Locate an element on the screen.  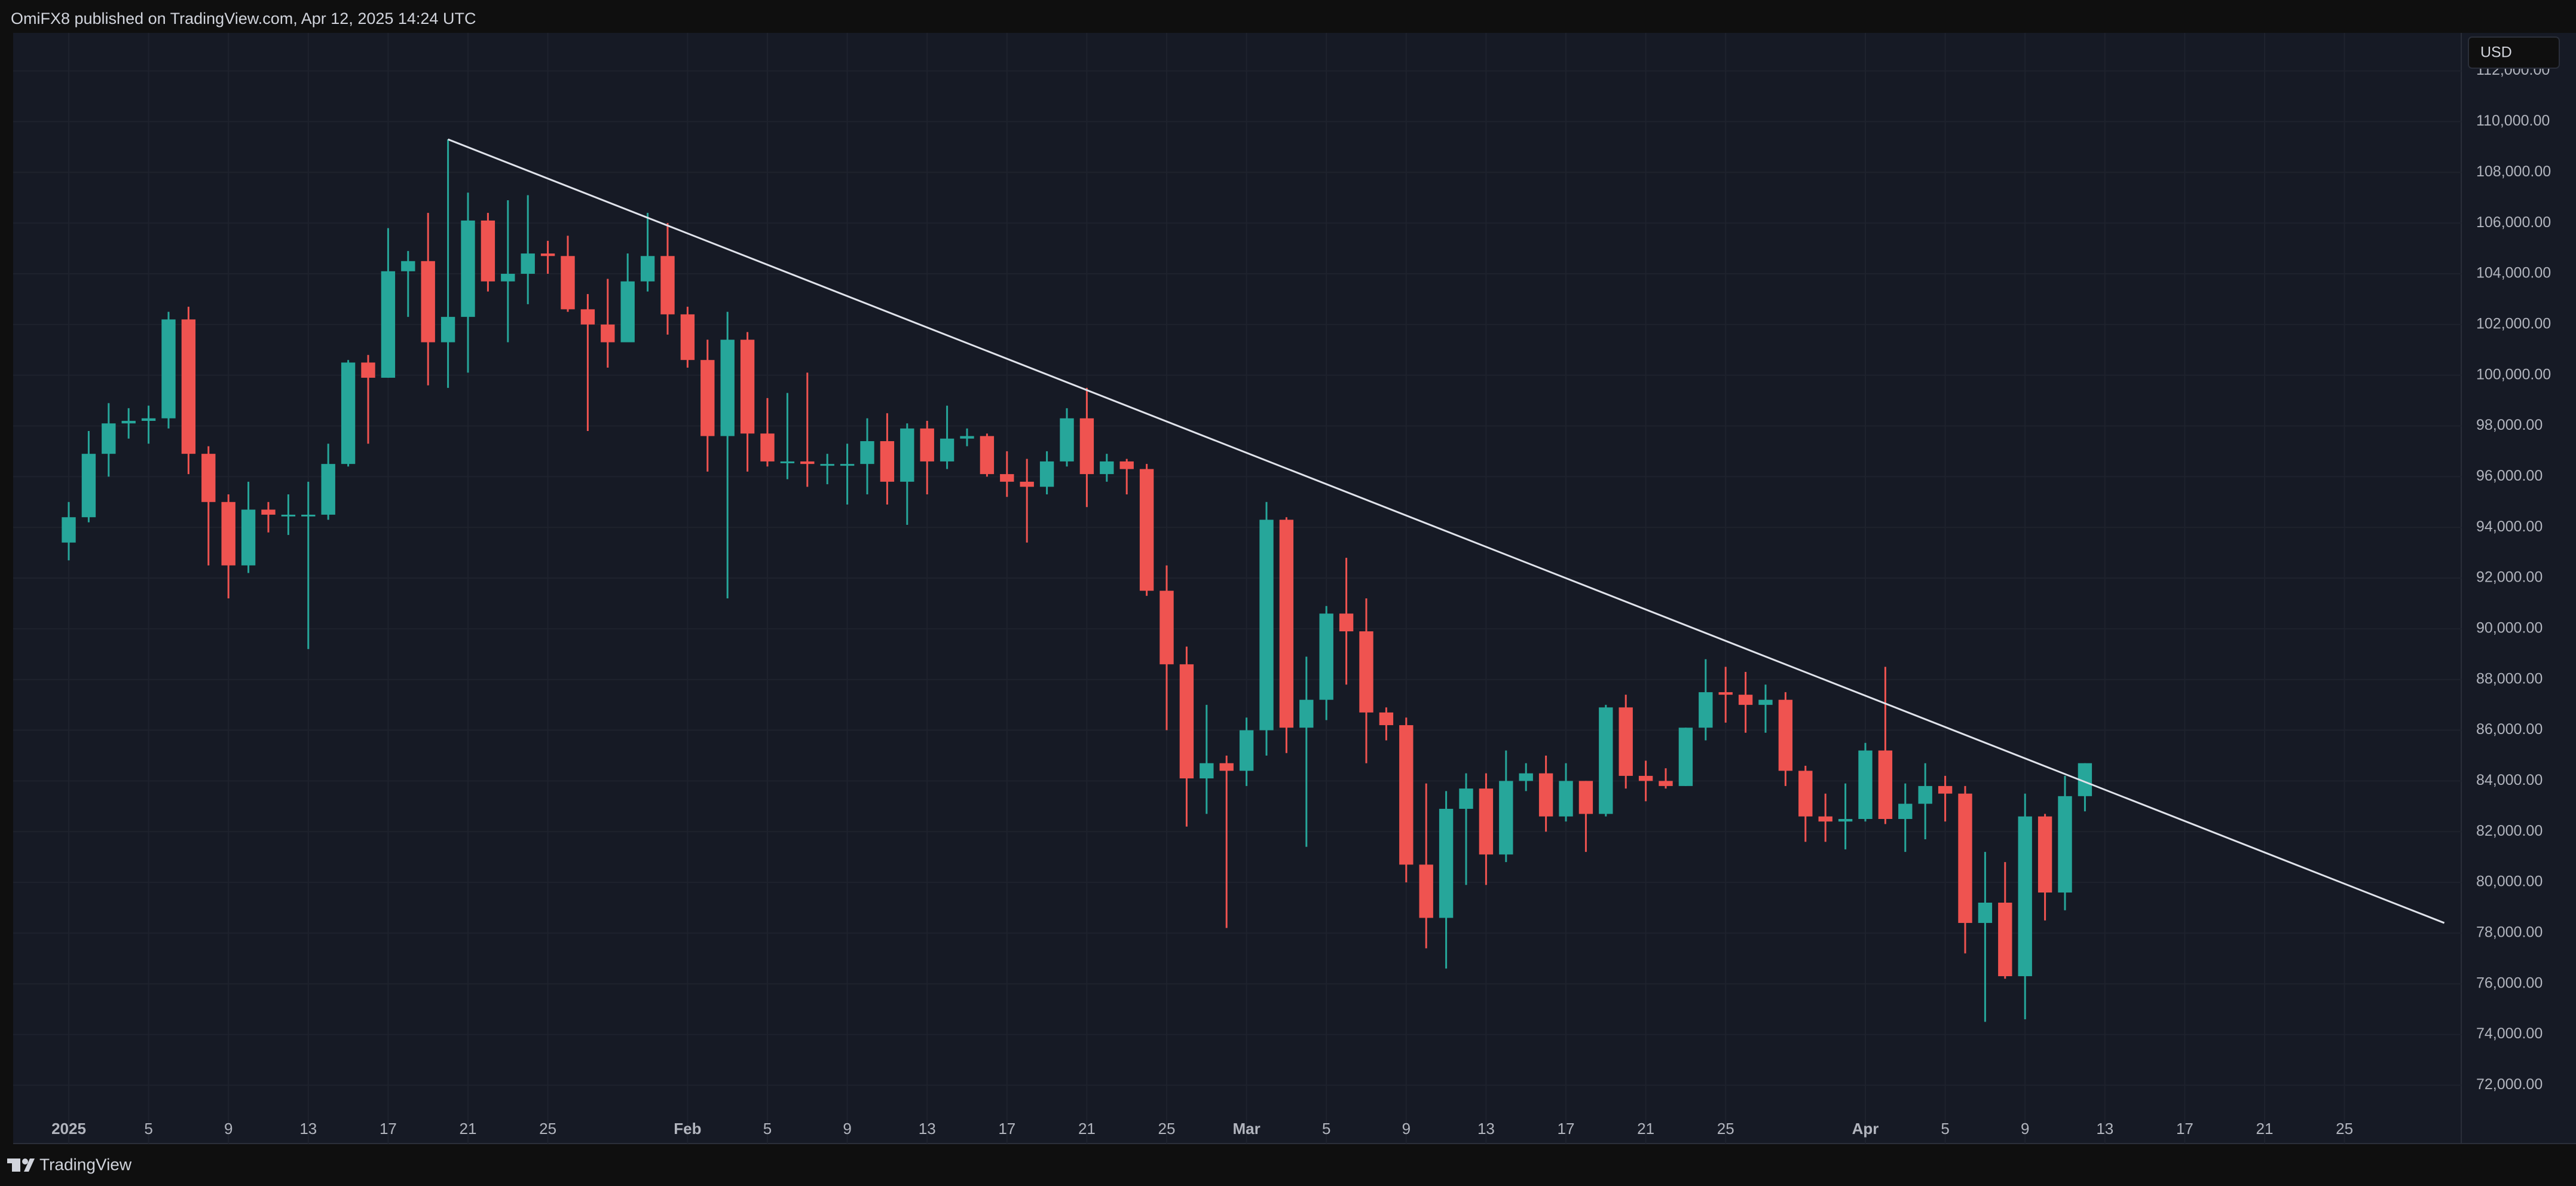
y-tick-label: 76,000.00 is located at coordinates (2509, 982).